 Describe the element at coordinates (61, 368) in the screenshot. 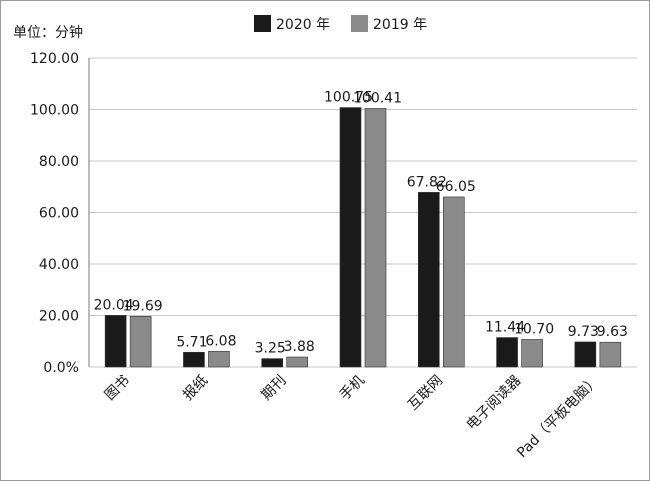

I see `y-tick-label: 0.0%` at that location.